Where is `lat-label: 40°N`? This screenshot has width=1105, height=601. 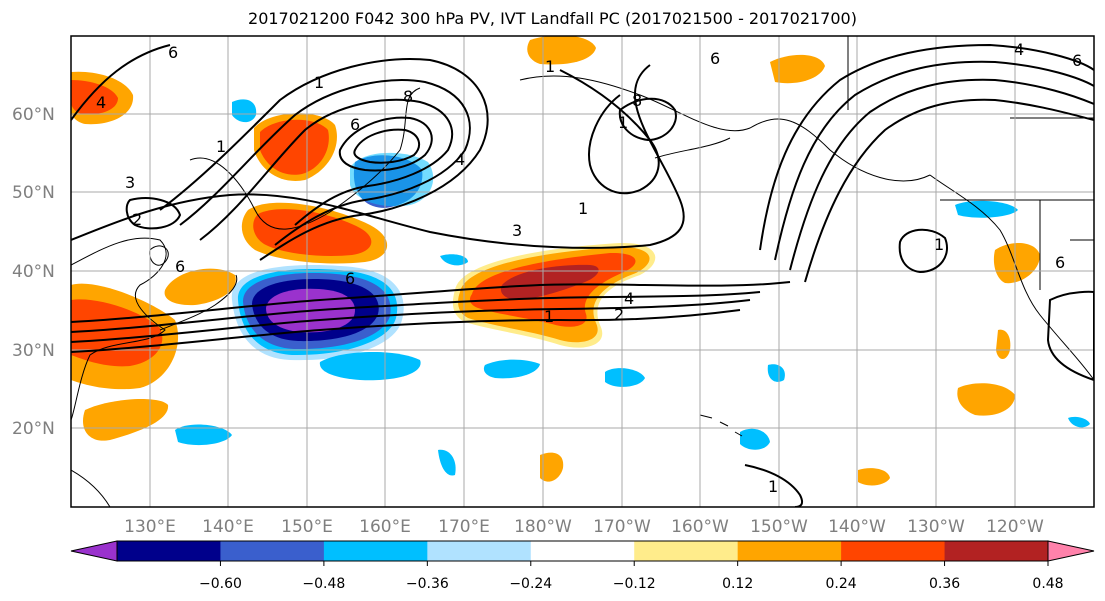
lat-label: 40°N is located at coordinates (33, 272).